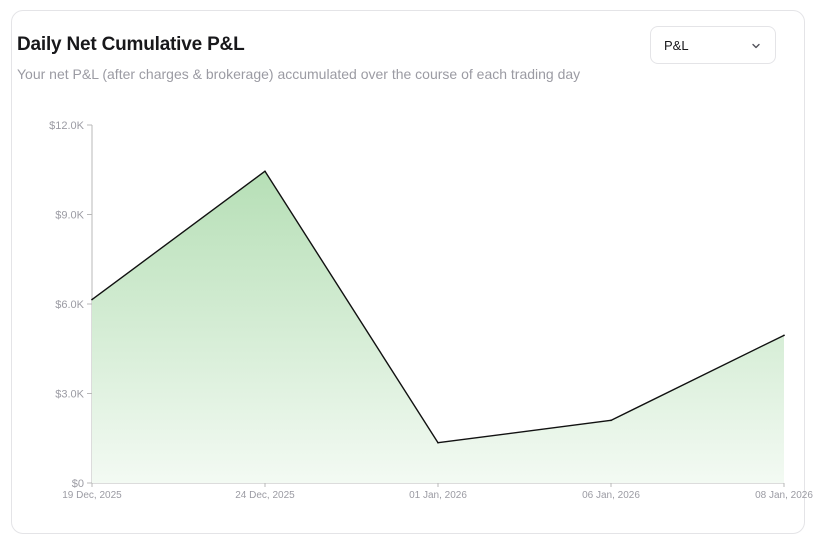 This screenshot has width=816, height=546. What do you see at coordinates (756, 46) in the screenshot?
I see `chevron-down-icon` at bounding box center [756, 46].